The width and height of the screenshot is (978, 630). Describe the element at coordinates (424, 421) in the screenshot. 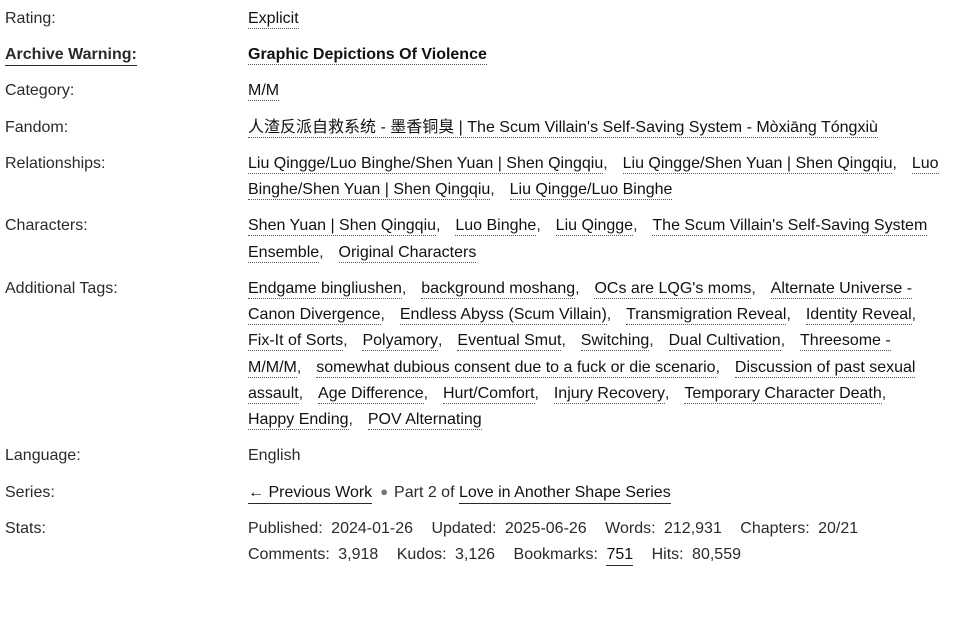

I see `tag-link-additional-tags: POV Alternating` at that location.